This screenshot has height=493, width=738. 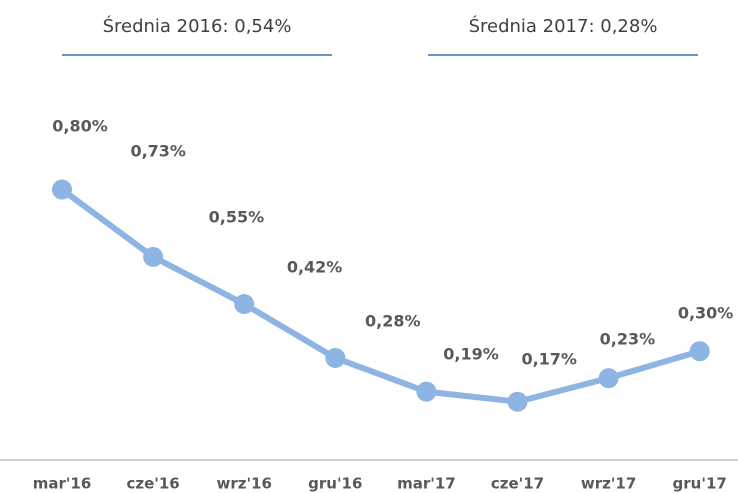 What do you see at coordinates (426, 484) in the screenshot?
I see `x-tick-label: mar'17` at bounding box center [426, 484].